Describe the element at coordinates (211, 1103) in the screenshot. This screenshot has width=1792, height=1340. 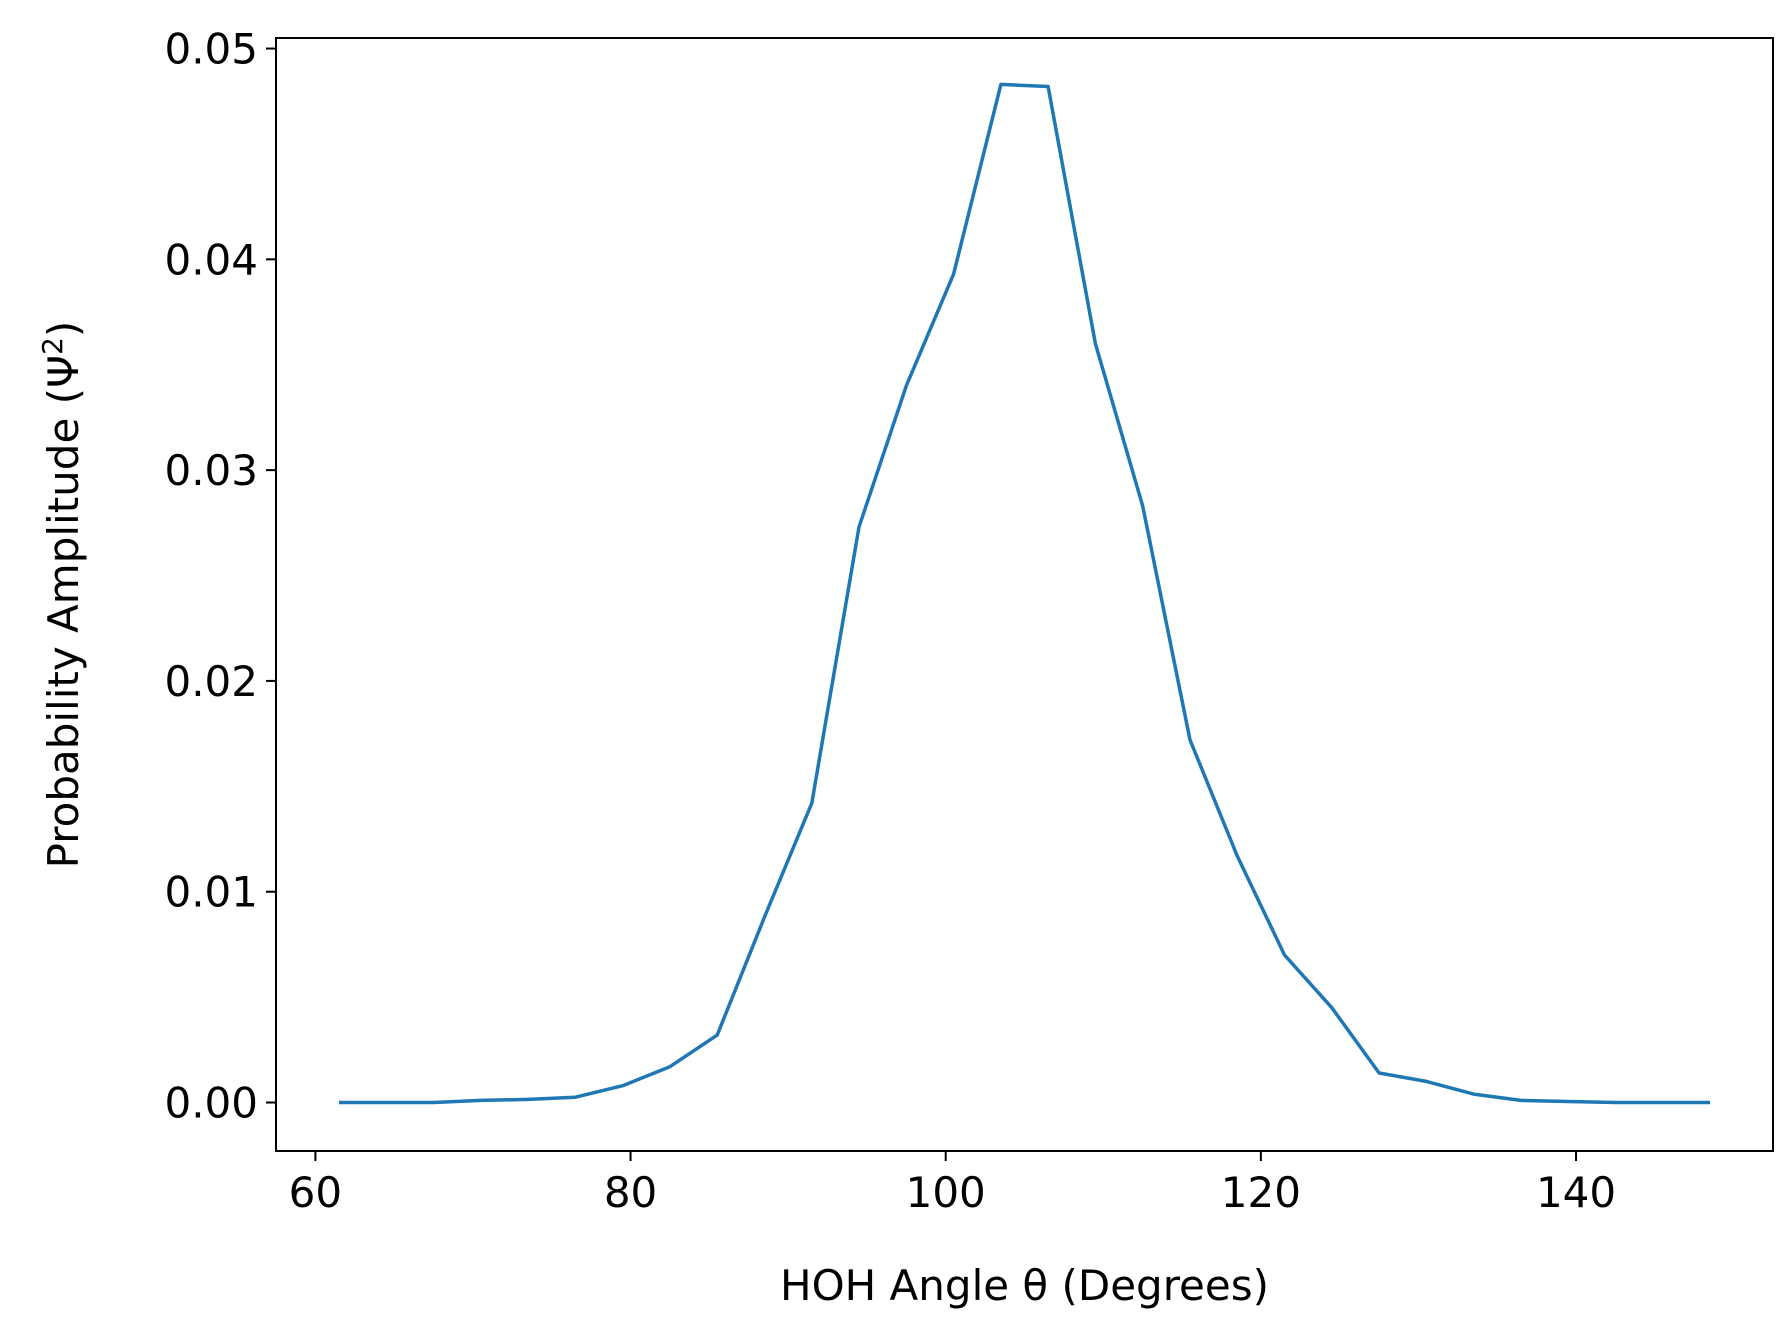
I see `y-tick-label: 0.00` at that location.